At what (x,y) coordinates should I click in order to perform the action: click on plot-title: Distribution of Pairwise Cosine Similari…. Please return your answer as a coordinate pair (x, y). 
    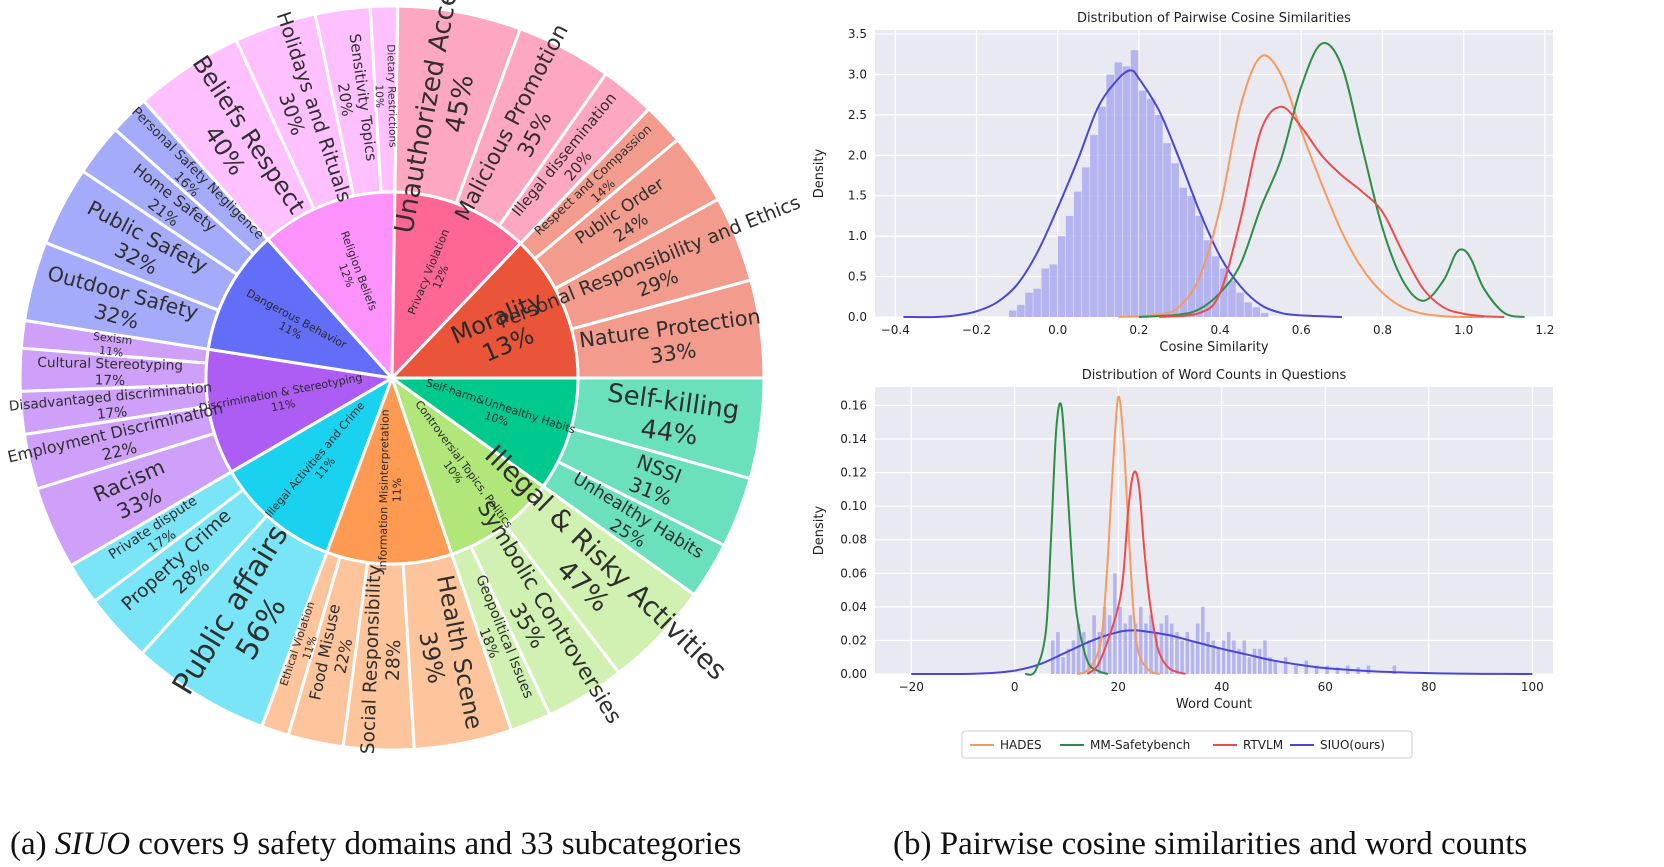
    Looking at the image, I should click on (1214, 18).